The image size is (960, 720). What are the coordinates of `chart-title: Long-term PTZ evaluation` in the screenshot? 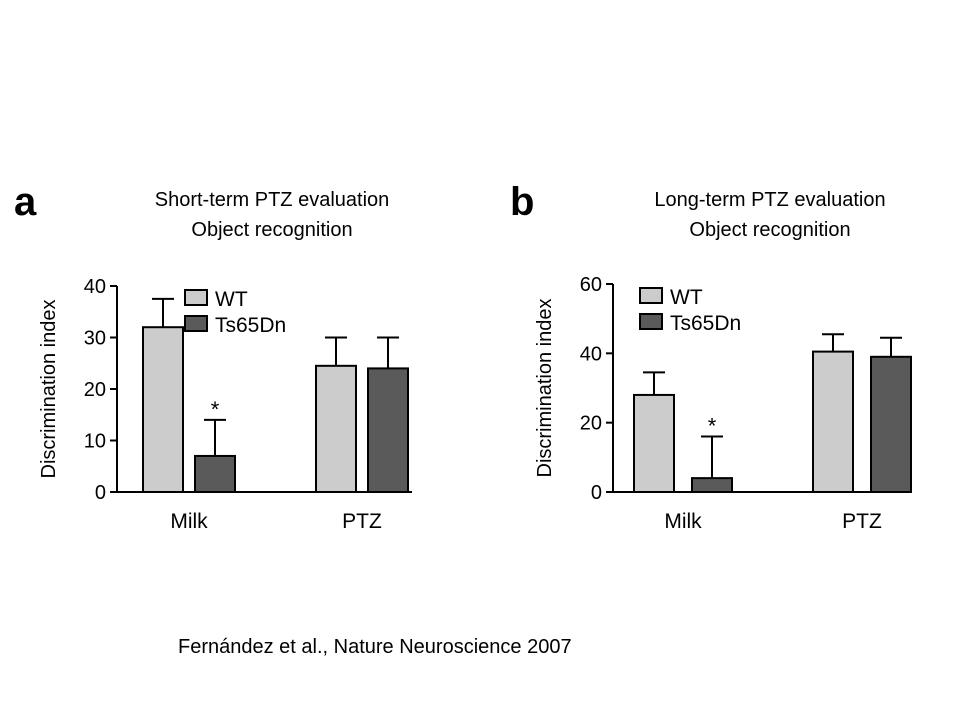 It's located at (769, 200).